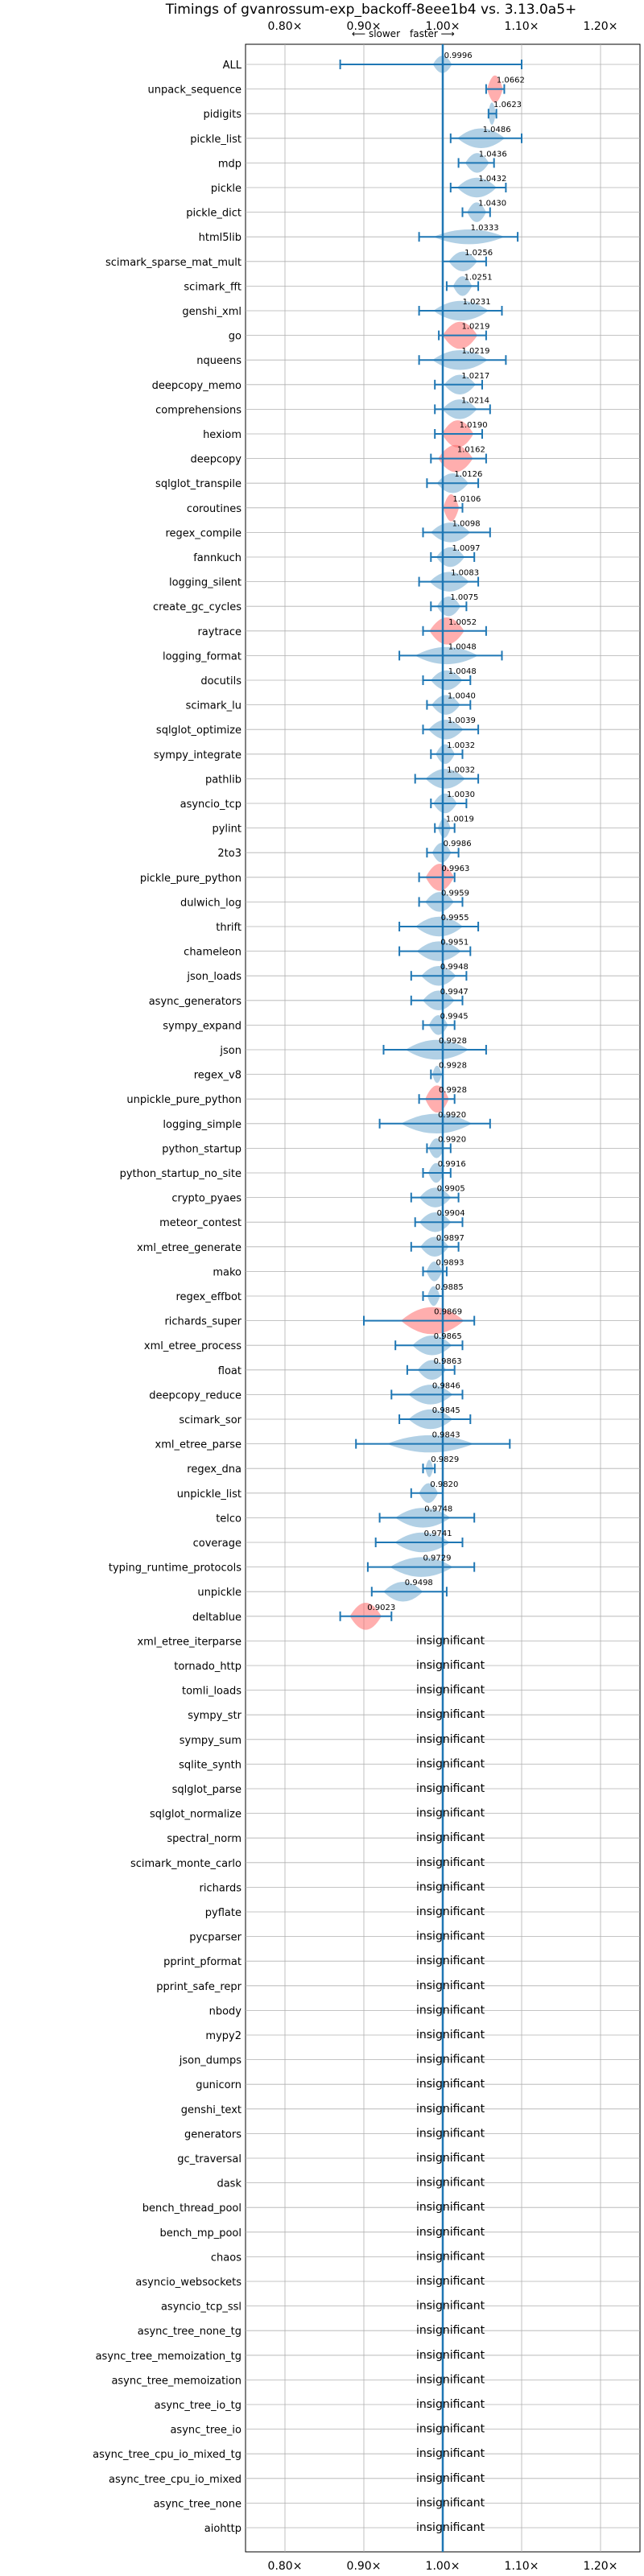 The height and width of the screenshot is (2576, 644). Describe the element at coordinates (199, 730) in the screenshot. I see `benchmark-label: sqlglot_optimize` at that location.